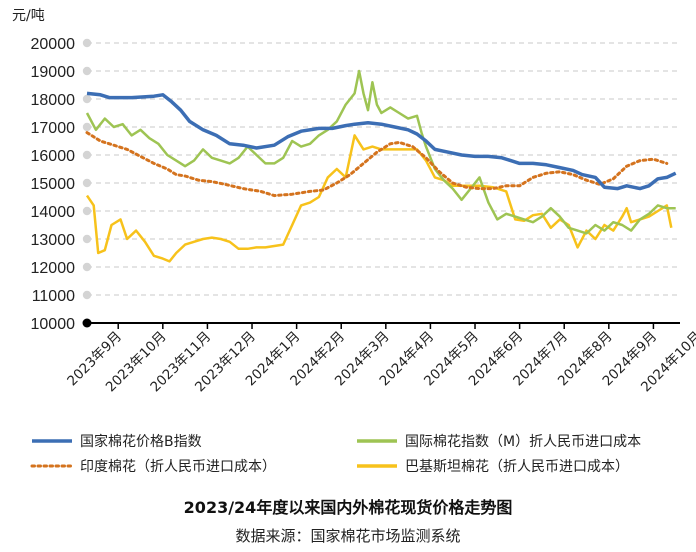 This screenshot has height=552, width=696. What do you see at coordinates (381, 323) in the screenshot?
I see `axes` at bounding box center [381, 323].